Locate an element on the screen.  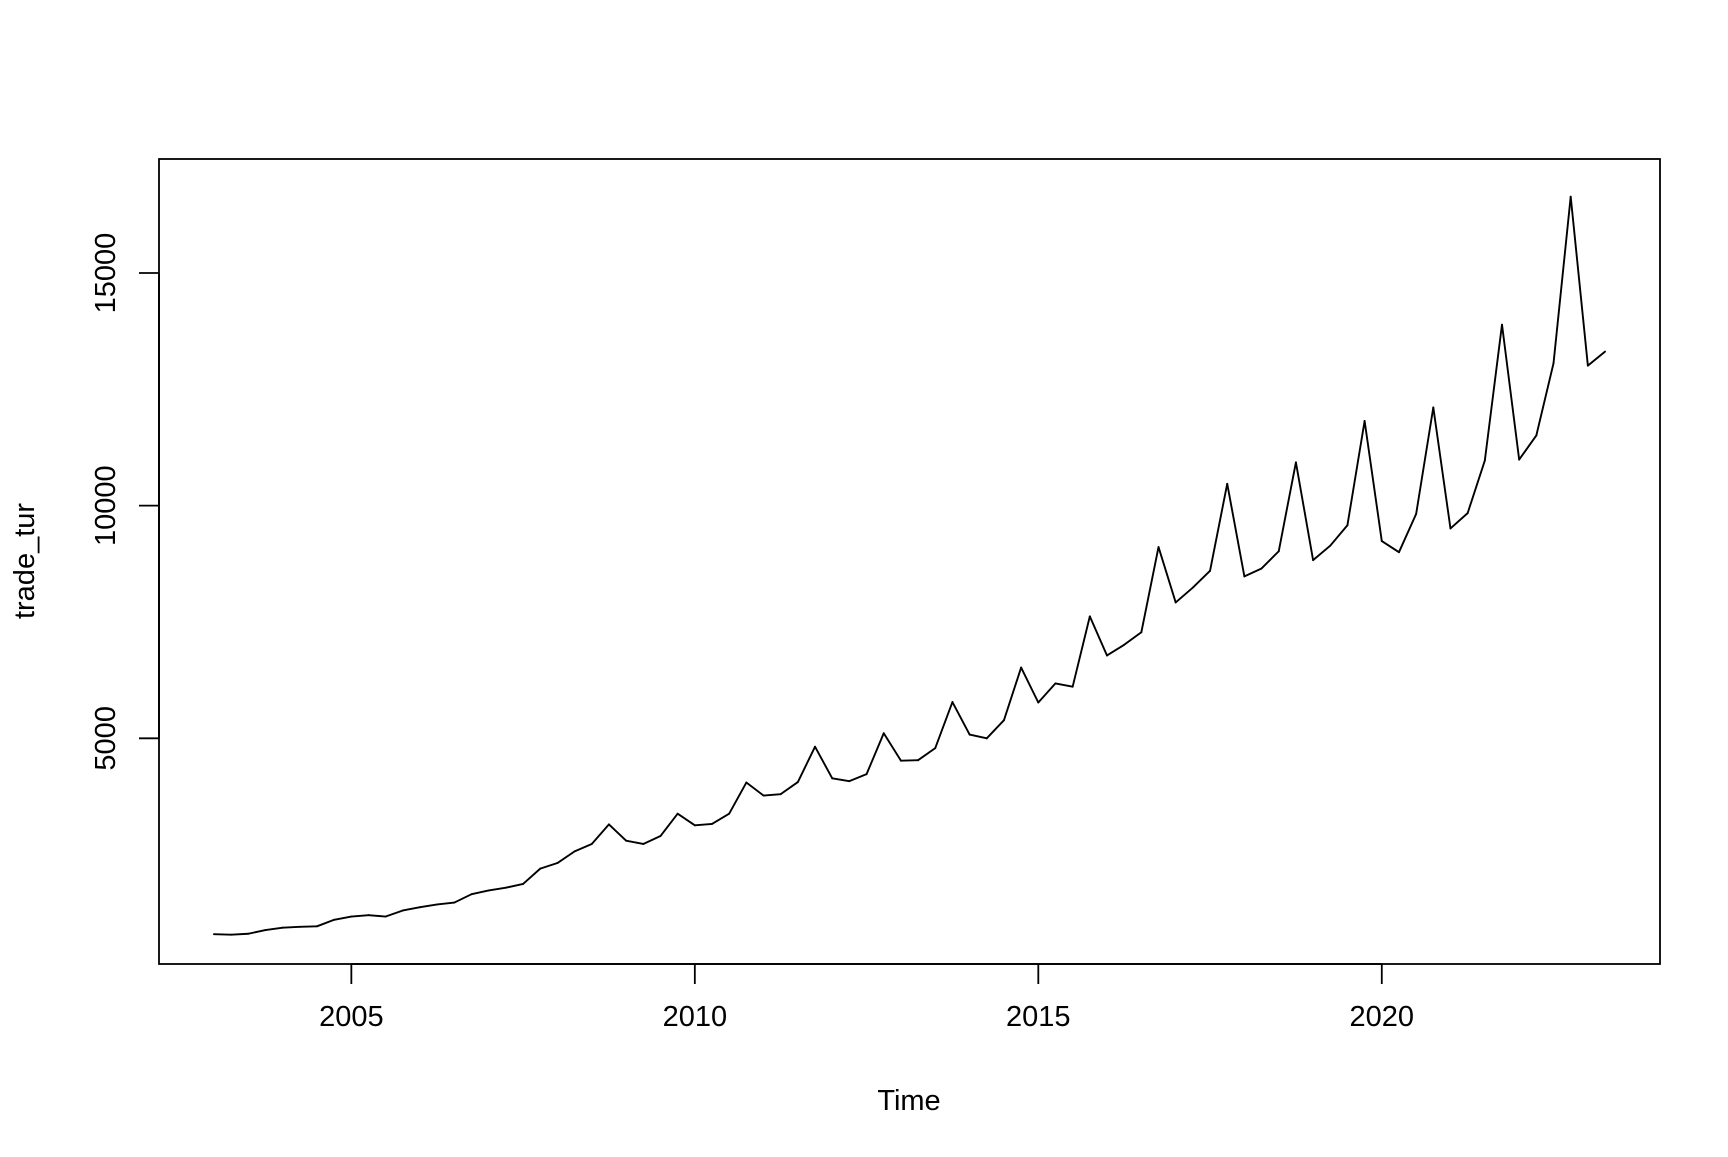
x-tick-label: 2010 is located at coordinates (695, 1017).